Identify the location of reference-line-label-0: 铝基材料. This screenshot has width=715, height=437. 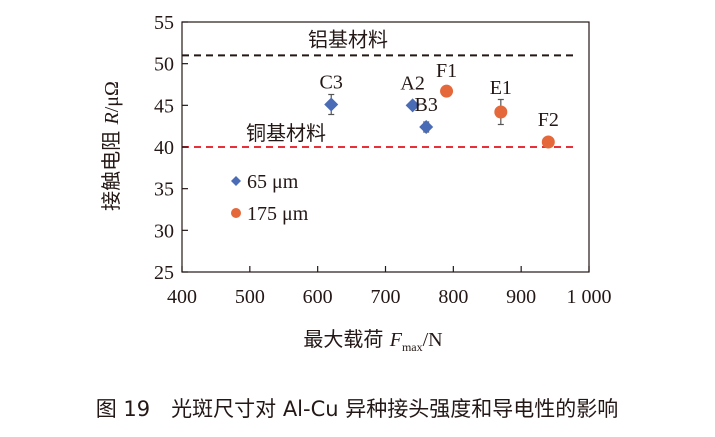
(348, 39).